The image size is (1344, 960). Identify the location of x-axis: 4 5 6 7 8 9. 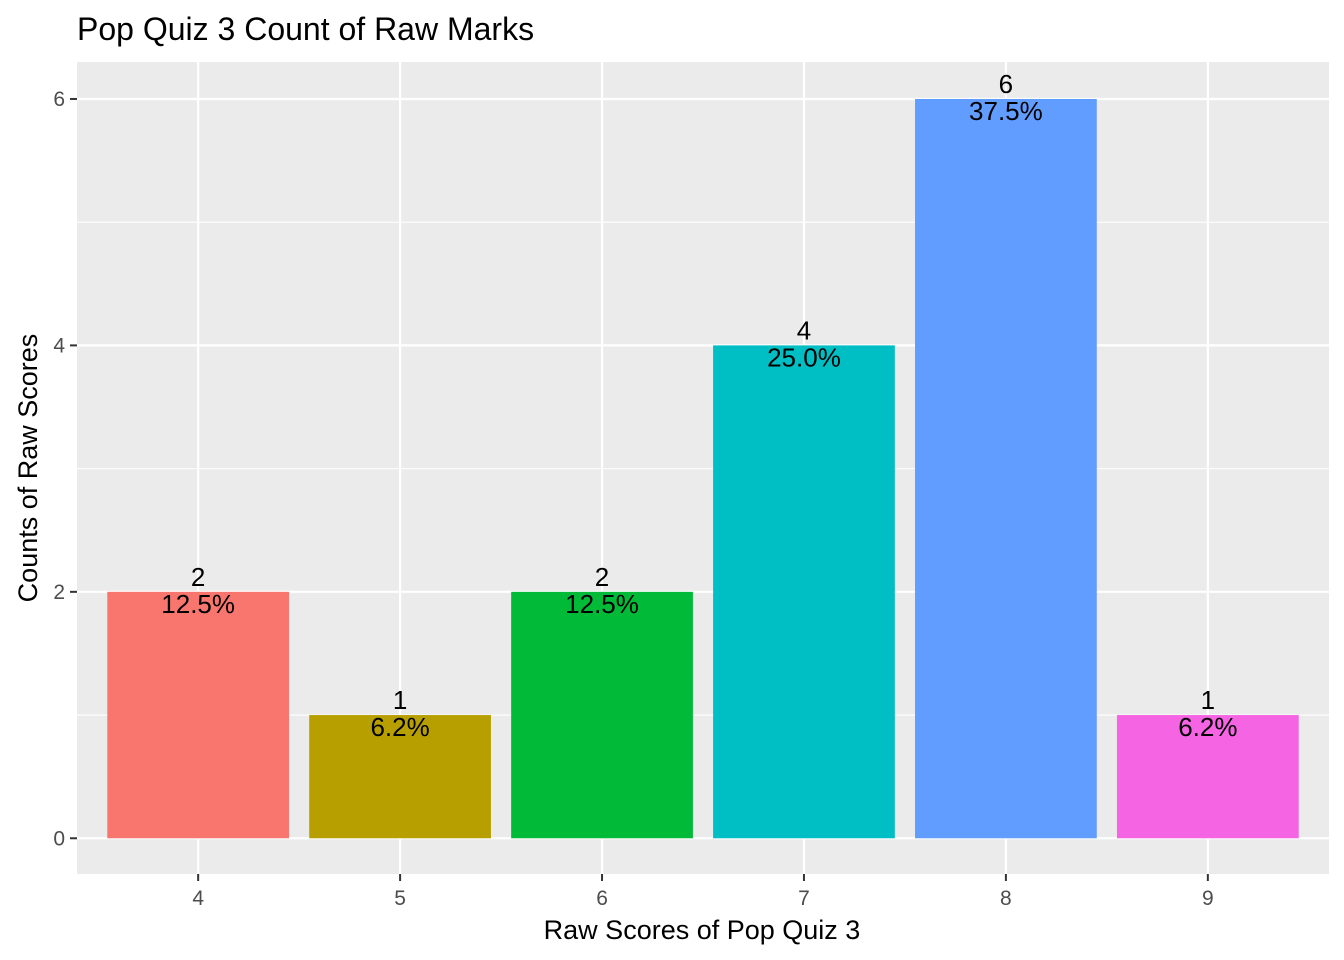
(703, 892).